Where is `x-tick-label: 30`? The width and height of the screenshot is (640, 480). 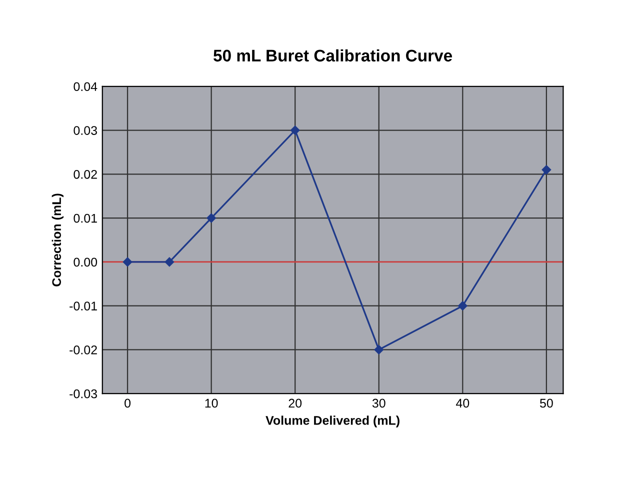 x-tick-label: 30 is located at coordinates (379, 403).